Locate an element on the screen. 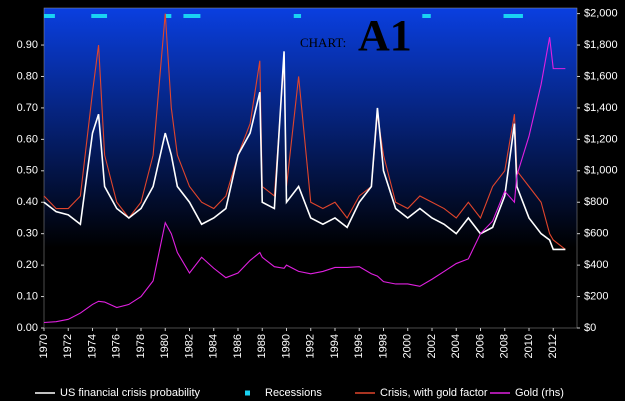  y2-tick-label: $1,200 is located at coordinates (601, 139).